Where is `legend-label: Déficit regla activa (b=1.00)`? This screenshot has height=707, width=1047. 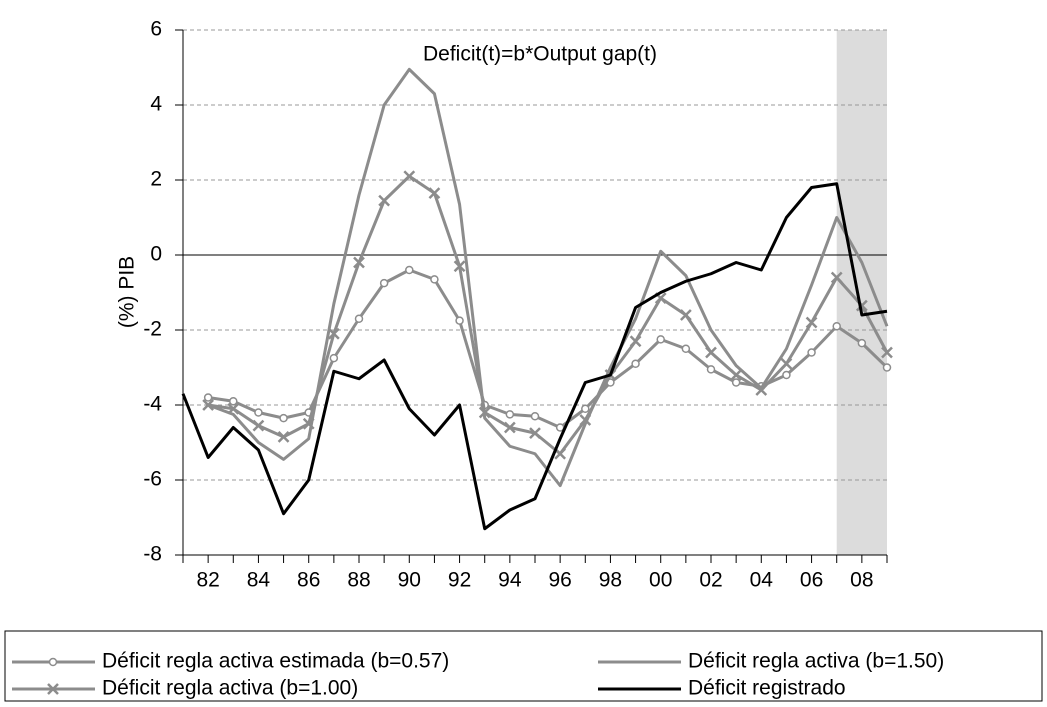 legend-label: Déficit regla activa (b=1.00) is located at coordinates (230, 688).